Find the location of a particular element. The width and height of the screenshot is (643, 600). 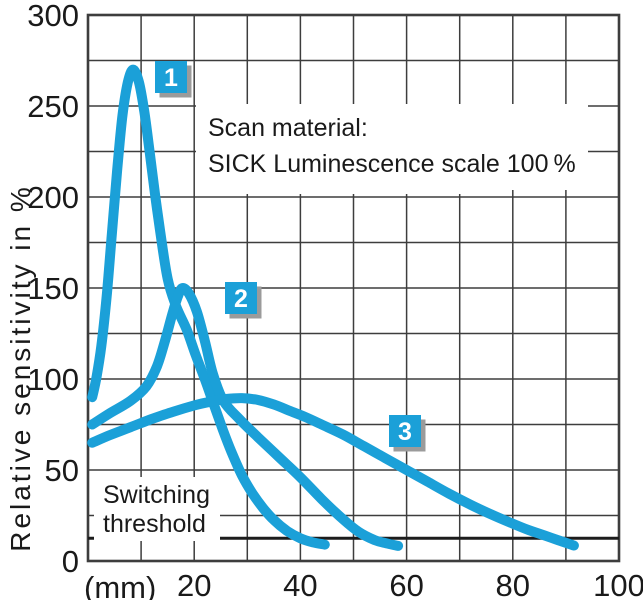

scan-material-line1: Scan material: is located at coordinates (288, 128).